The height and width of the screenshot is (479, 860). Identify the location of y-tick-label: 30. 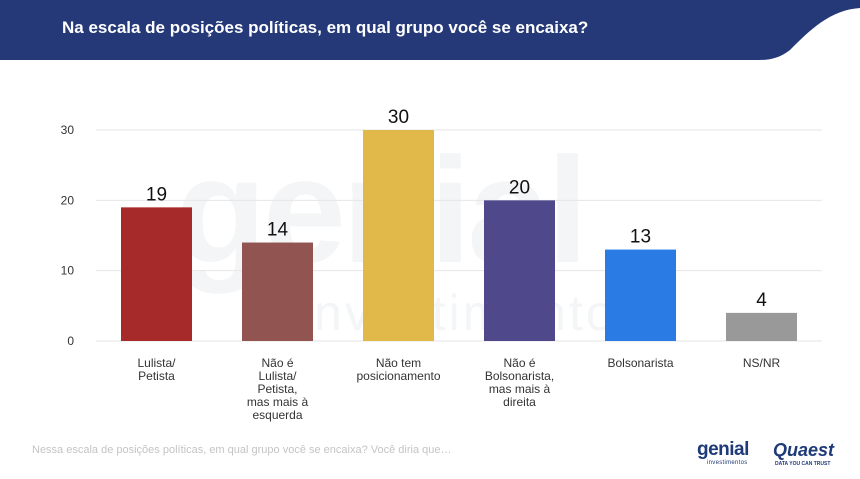
(68, 130).